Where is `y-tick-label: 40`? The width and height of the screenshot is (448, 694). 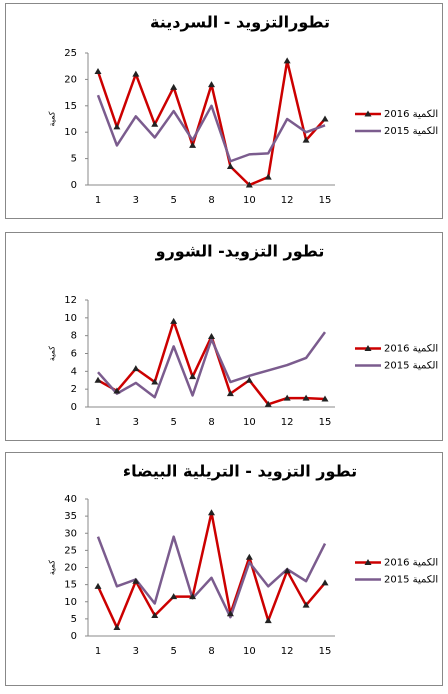 y-tick-label: 40 is located at coordinates (70, 499).